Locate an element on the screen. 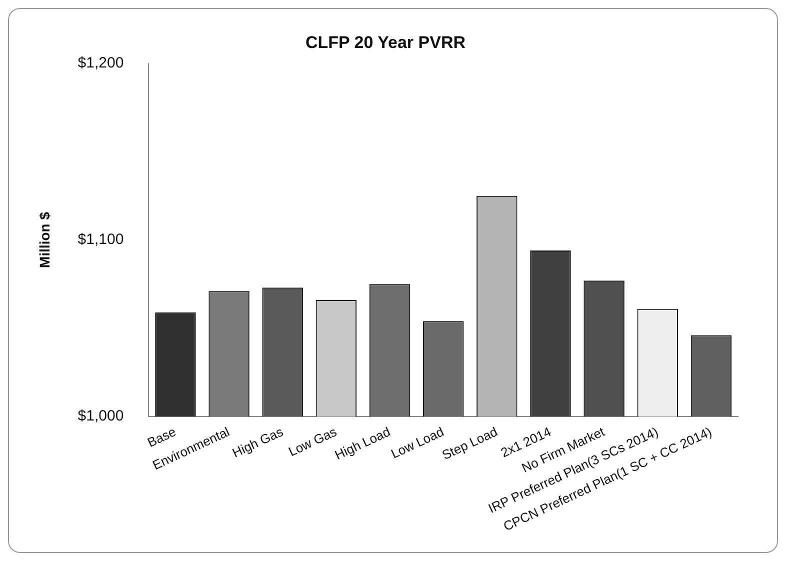 The height and width of the screenshot is (566, 791). y-tick-label: $1,100 is located at coordinates (101, 239).